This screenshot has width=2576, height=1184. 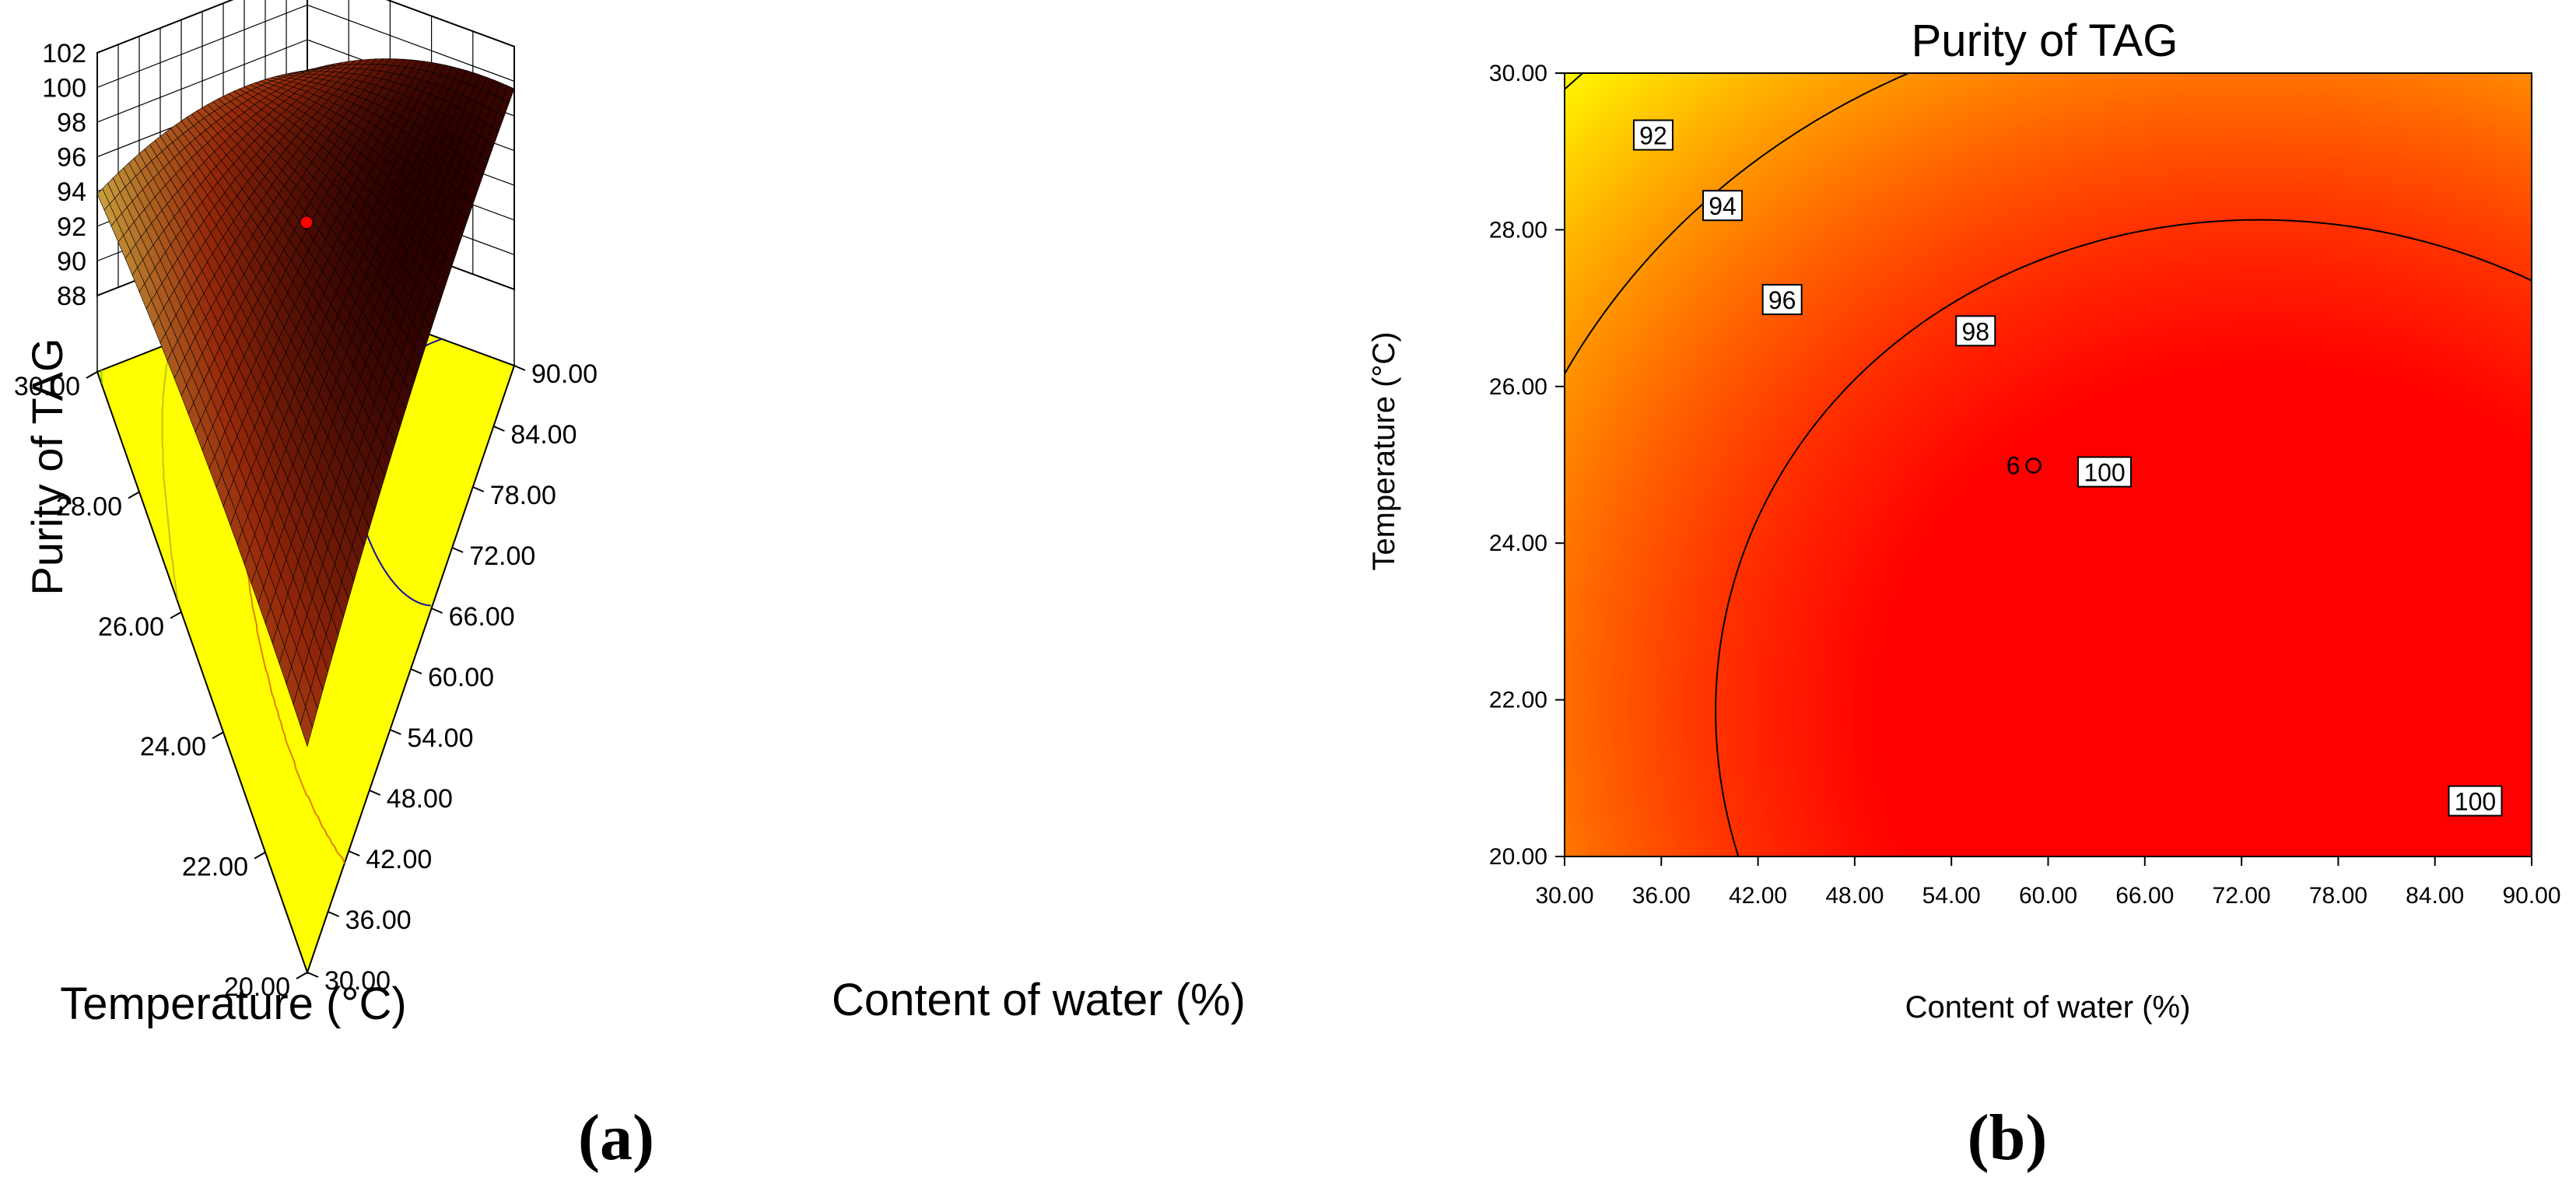 I want to click on panel-label-a: (a), so click(x=616, y=1138).